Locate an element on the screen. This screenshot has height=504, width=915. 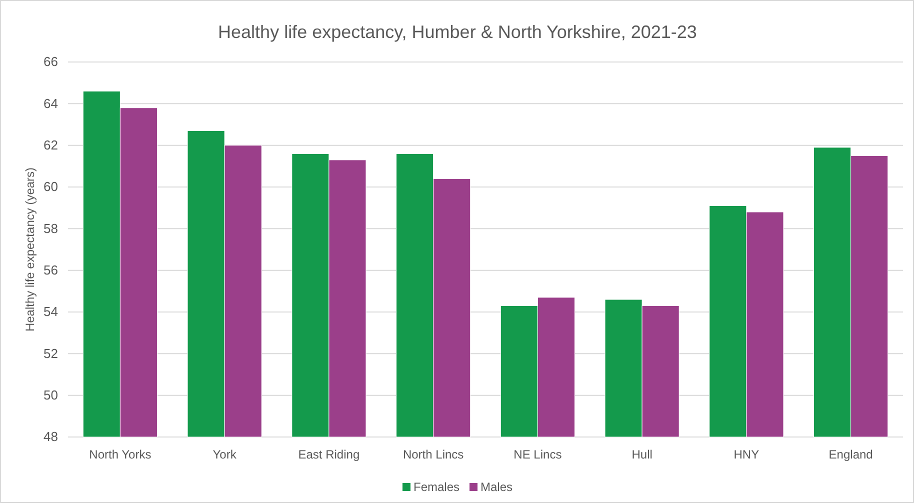
y-tick-label: 56 is located at coordinates (51, 270).